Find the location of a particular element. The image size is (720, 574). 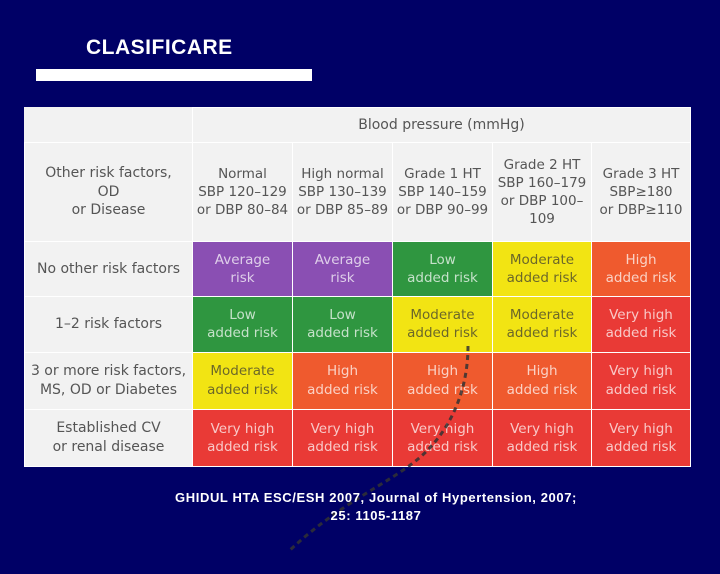

col-header-grade2: Grade 2 HT SBP 160–179 or DBP 100–109 is located at coordinates (542, 192).